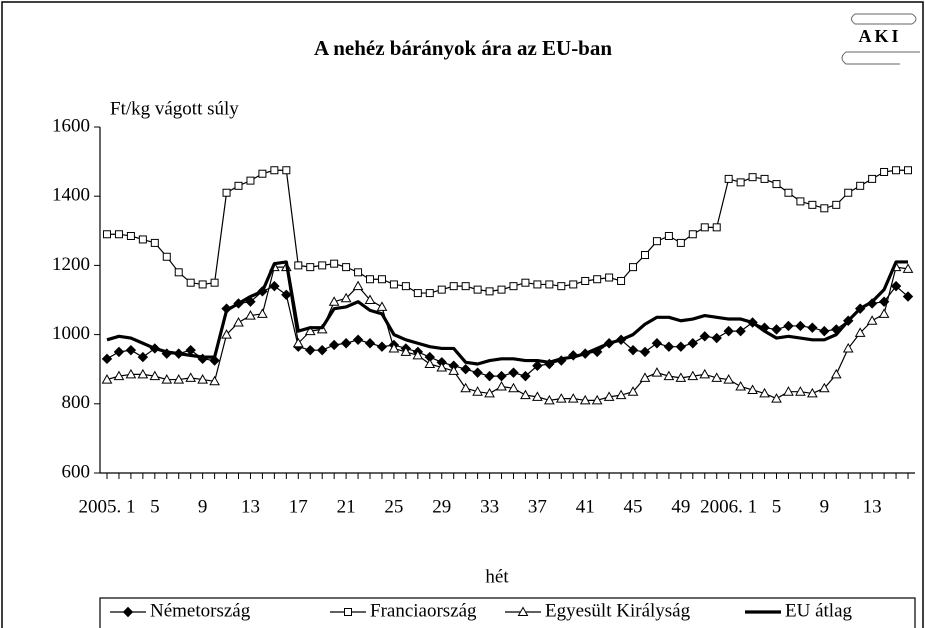 The width and height of the screenshot is (925, 628). Describe the element at coordinates (680, 506) in the screenshot. I see `x-tick-label: 49` at that location.